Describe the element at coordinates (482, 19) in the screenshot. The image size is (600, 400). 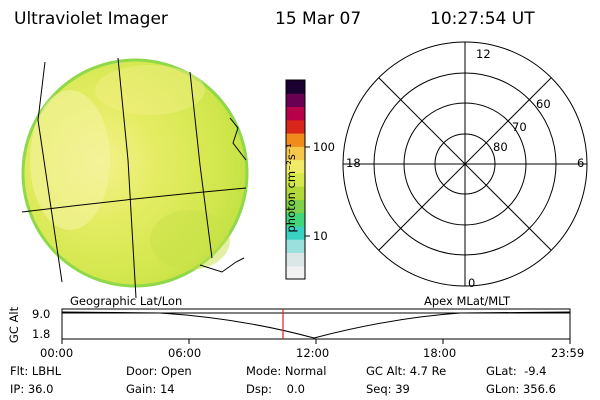
I see `time-label: 10:27:54 UT` at that location.